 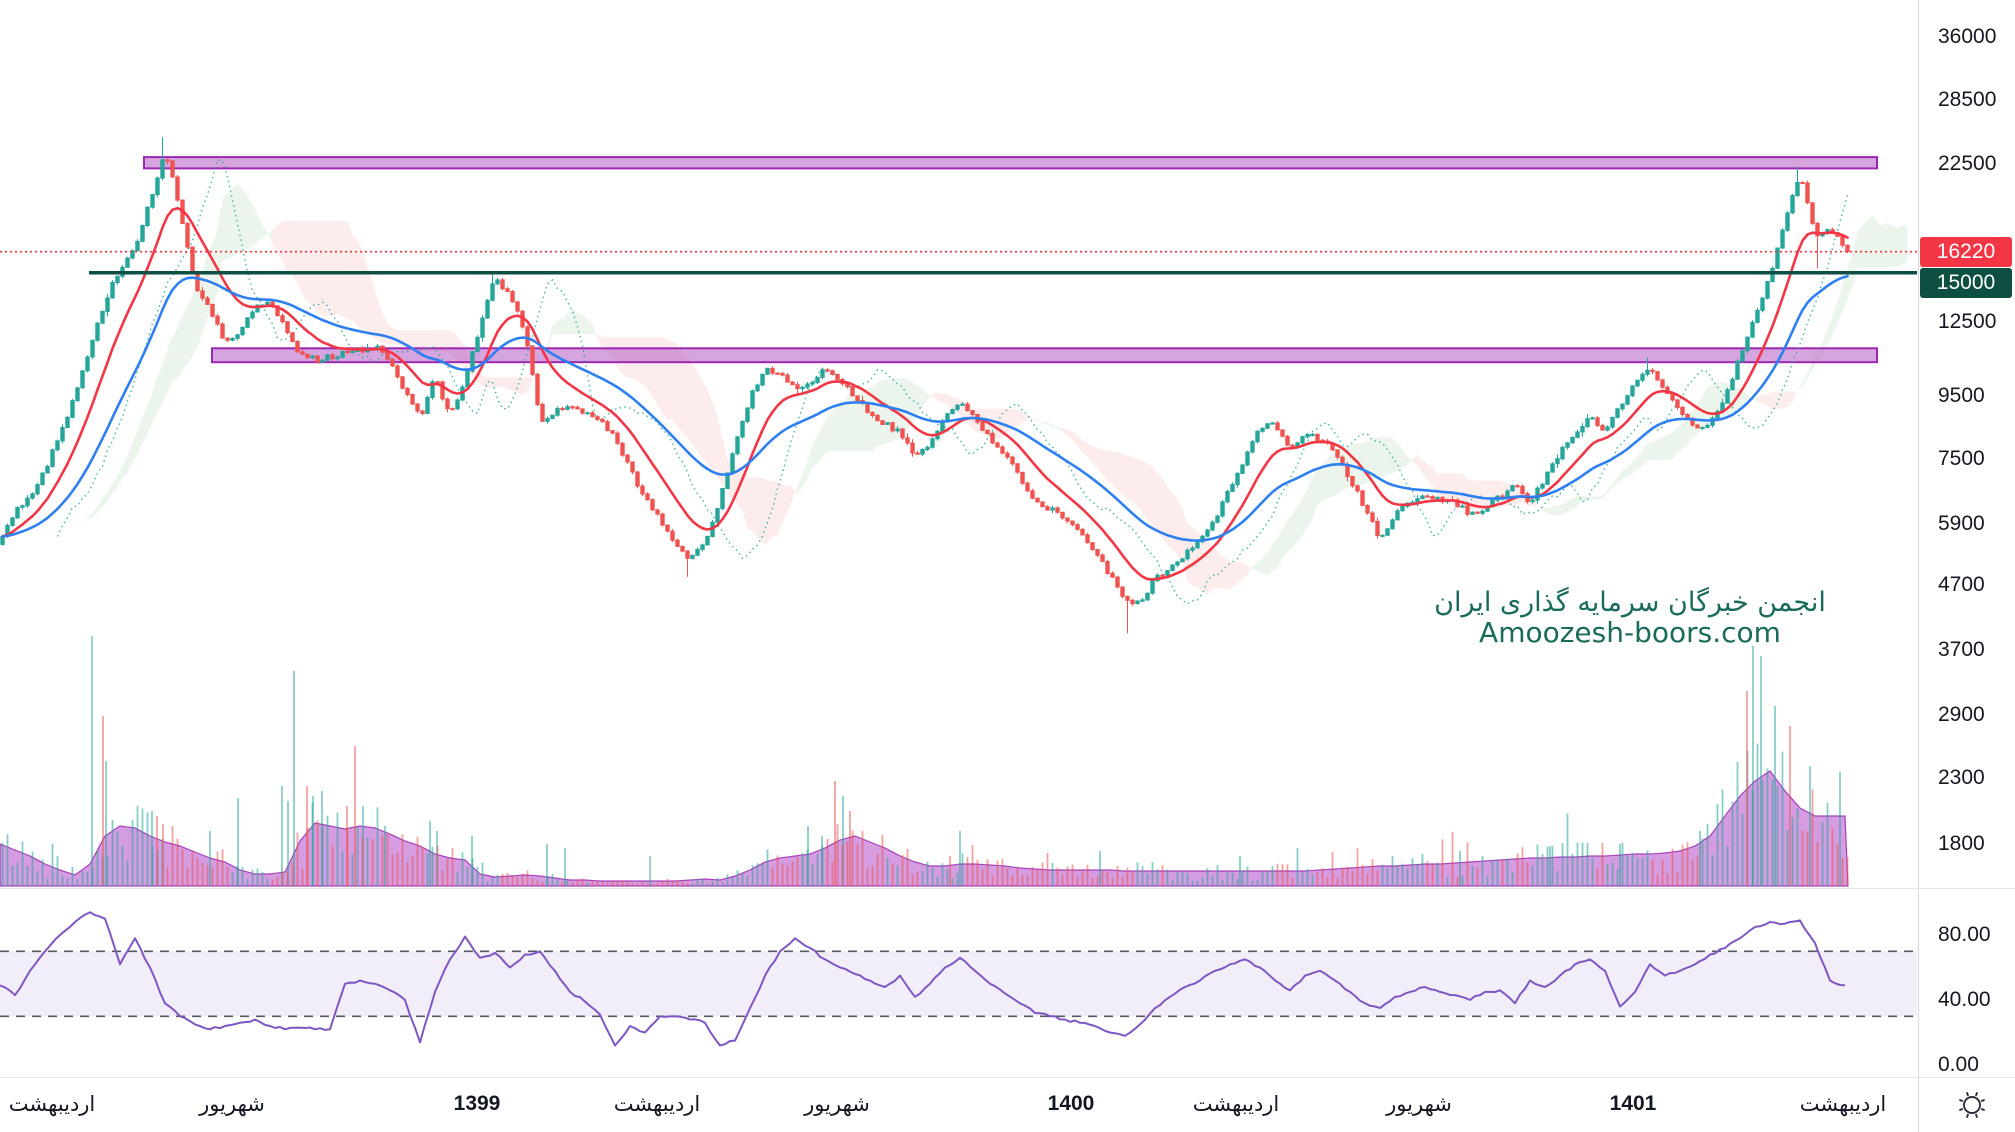 I want to click on timezone-settings-button, so click(x=1972, y=1105).